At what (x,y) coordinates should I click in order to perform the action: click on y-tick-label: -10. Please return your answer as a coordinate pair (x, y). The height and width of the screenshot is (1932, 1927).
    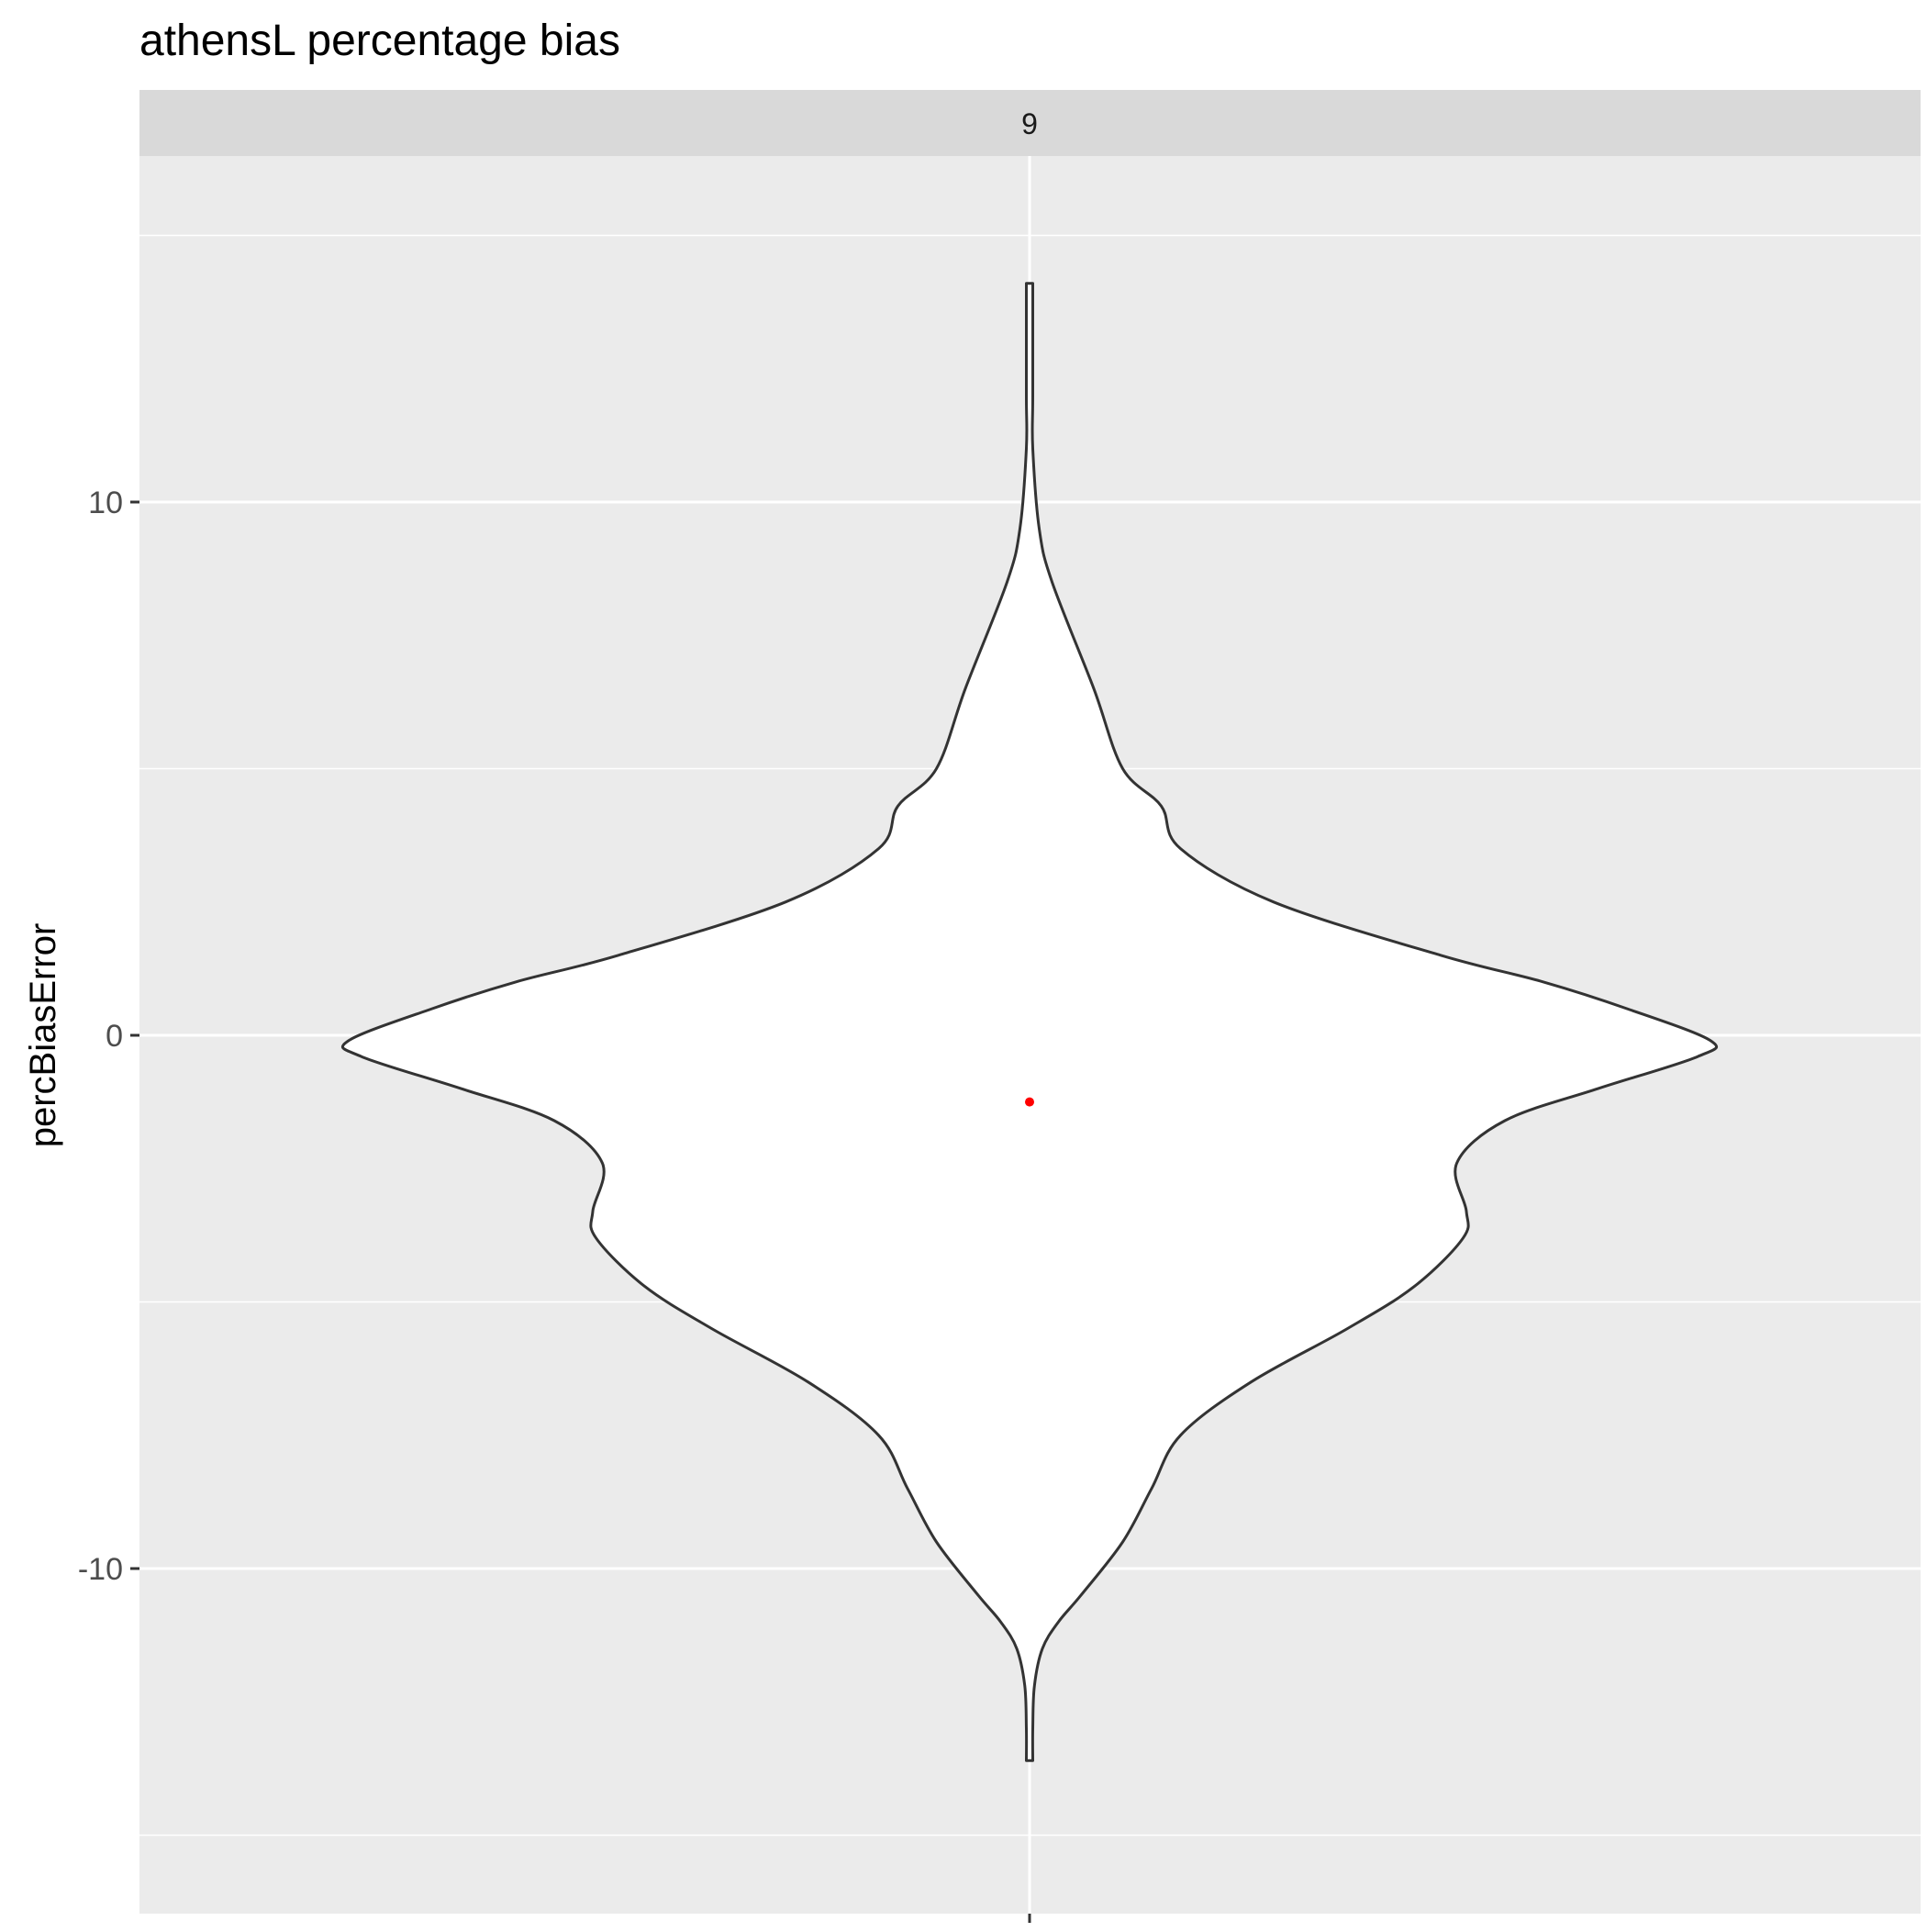
    Looking at the image, I should click on (100, 1569).